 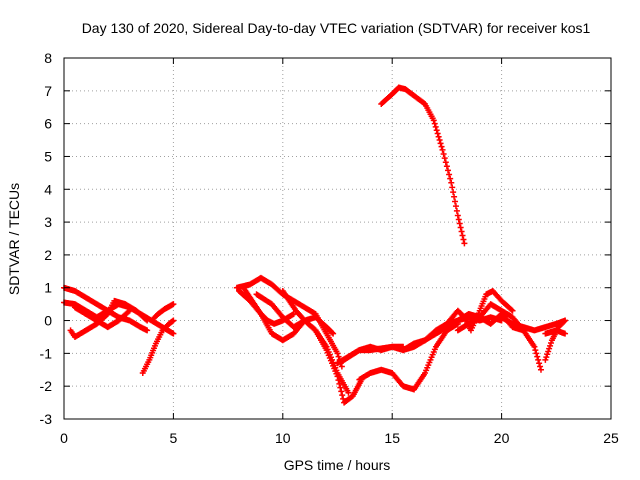 I want to click on x-tick-label: 20, so click(x=502, y=438).